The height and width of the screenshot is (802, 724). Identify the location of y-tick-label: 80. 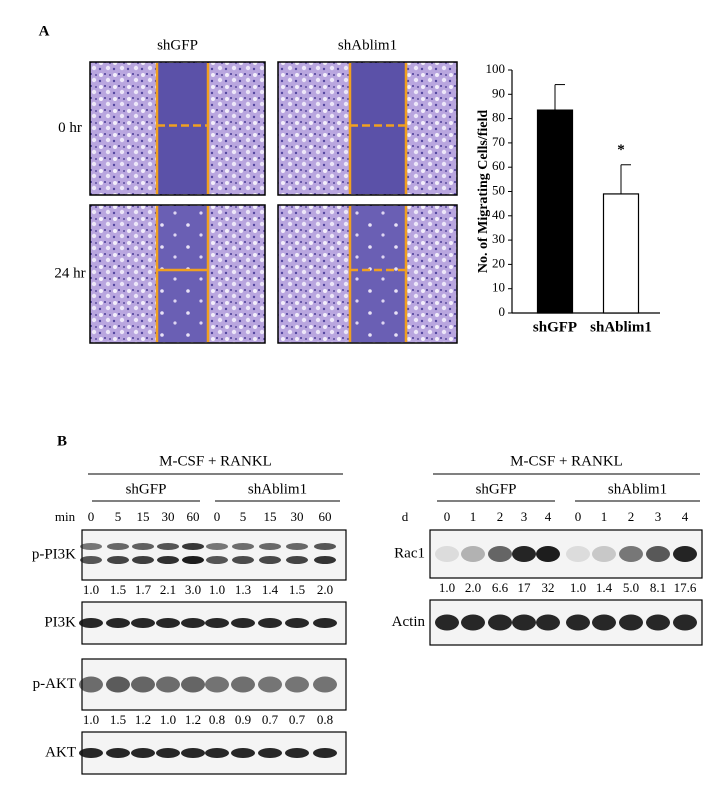
(498, 117).